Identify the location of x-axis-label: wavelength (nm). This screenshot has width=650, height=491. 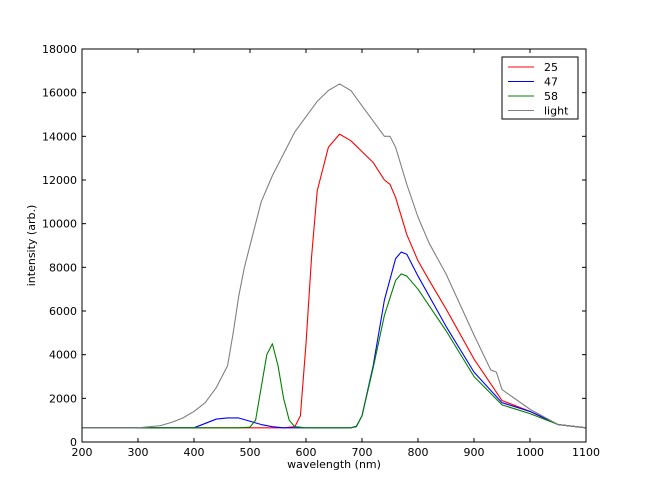
(334, 464).